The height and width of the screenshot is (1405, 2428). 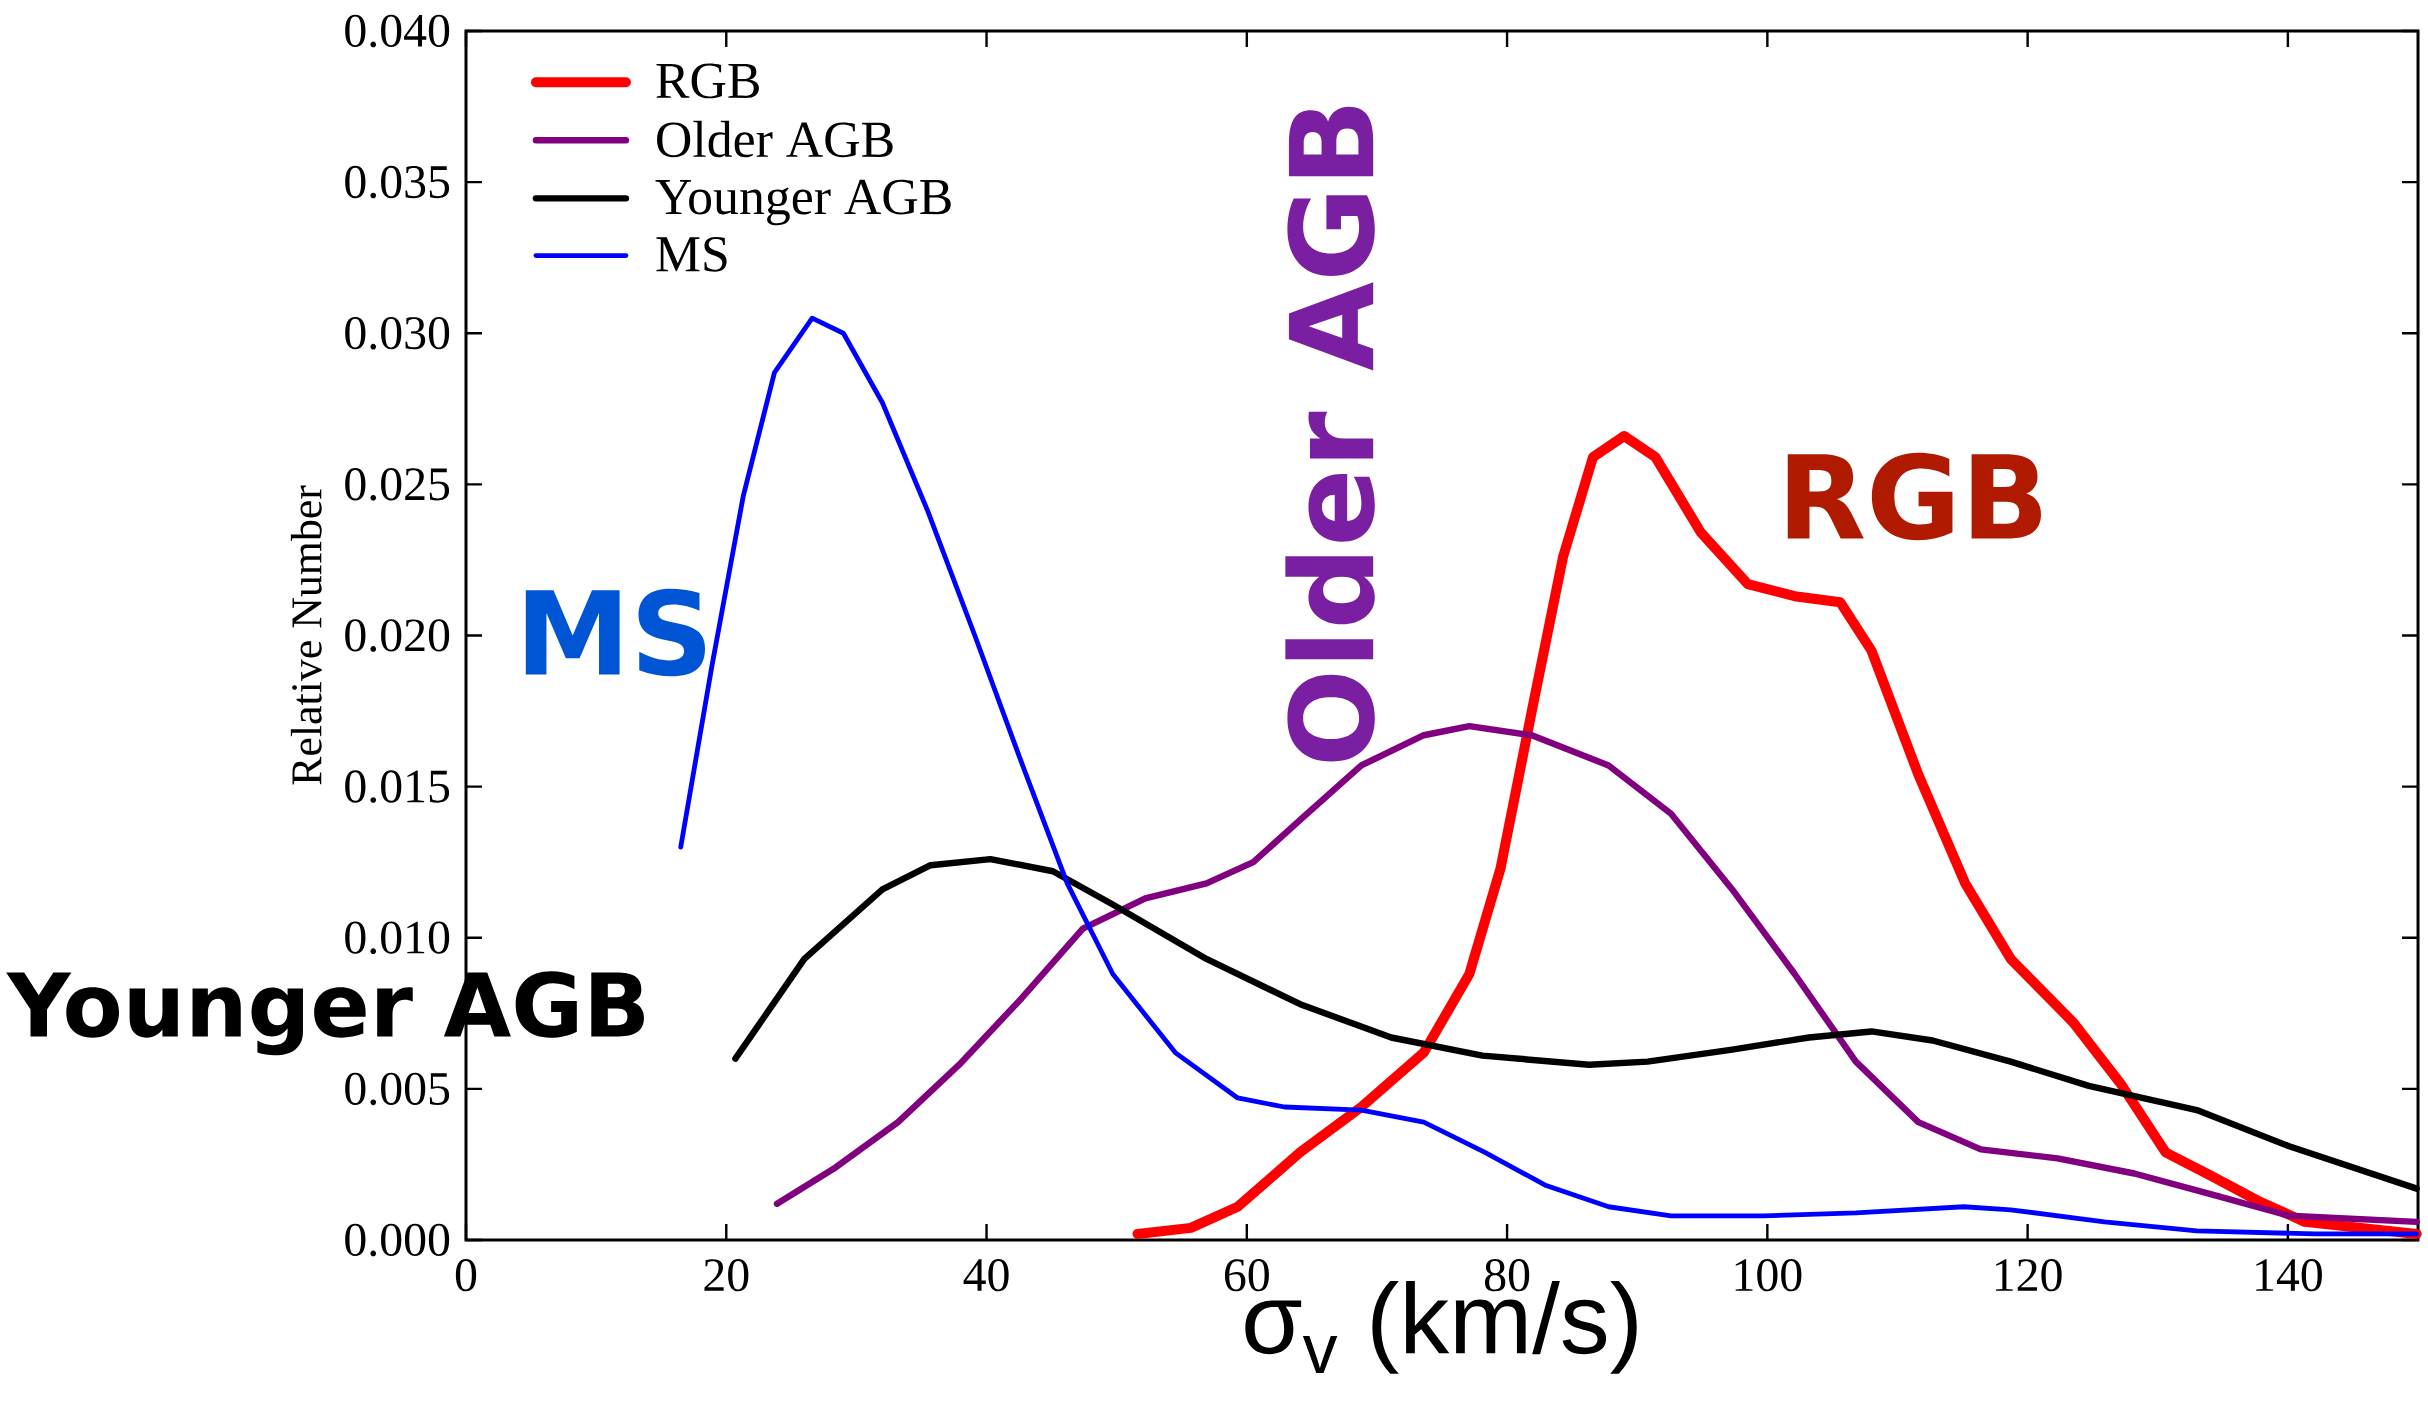 What do you see at coordinates (397, 635) in the screenshot?
I see `y-tick-label: 0.020` at bounding box center [397, 635].